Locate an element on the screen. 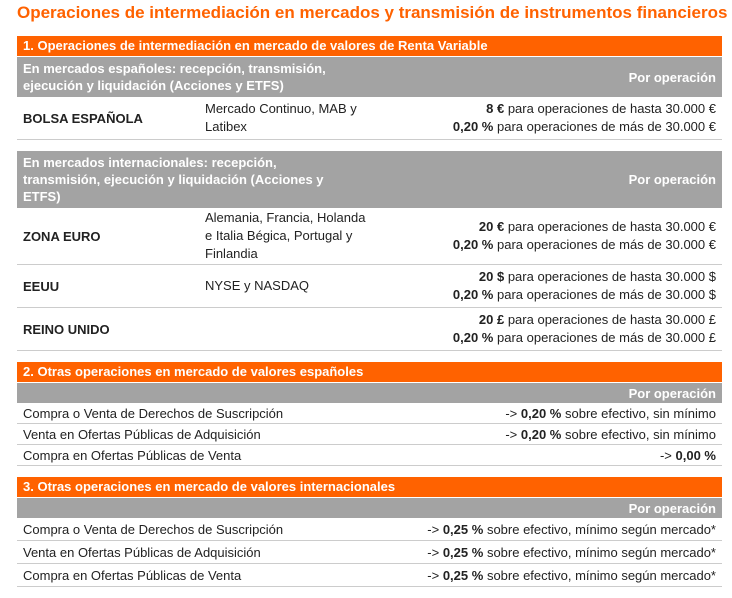 The height and width of the screenshot is (598, 732). fee-text: para operaciones de hasta 30.000 $ is located at coordinates (611, 276).